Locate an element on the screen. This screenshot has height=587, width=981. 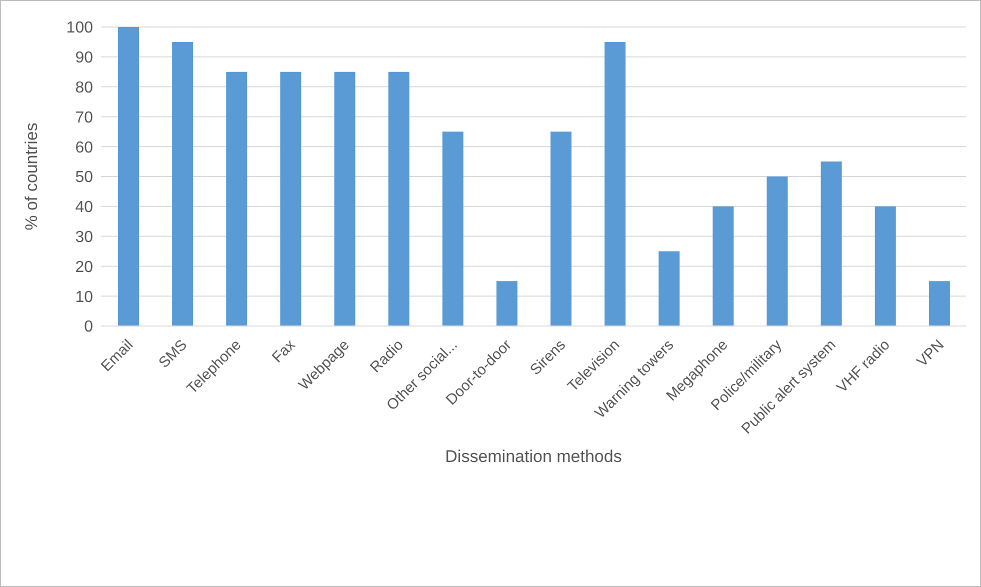
x-tick-label: Fax is located at coordinates (284, 351).